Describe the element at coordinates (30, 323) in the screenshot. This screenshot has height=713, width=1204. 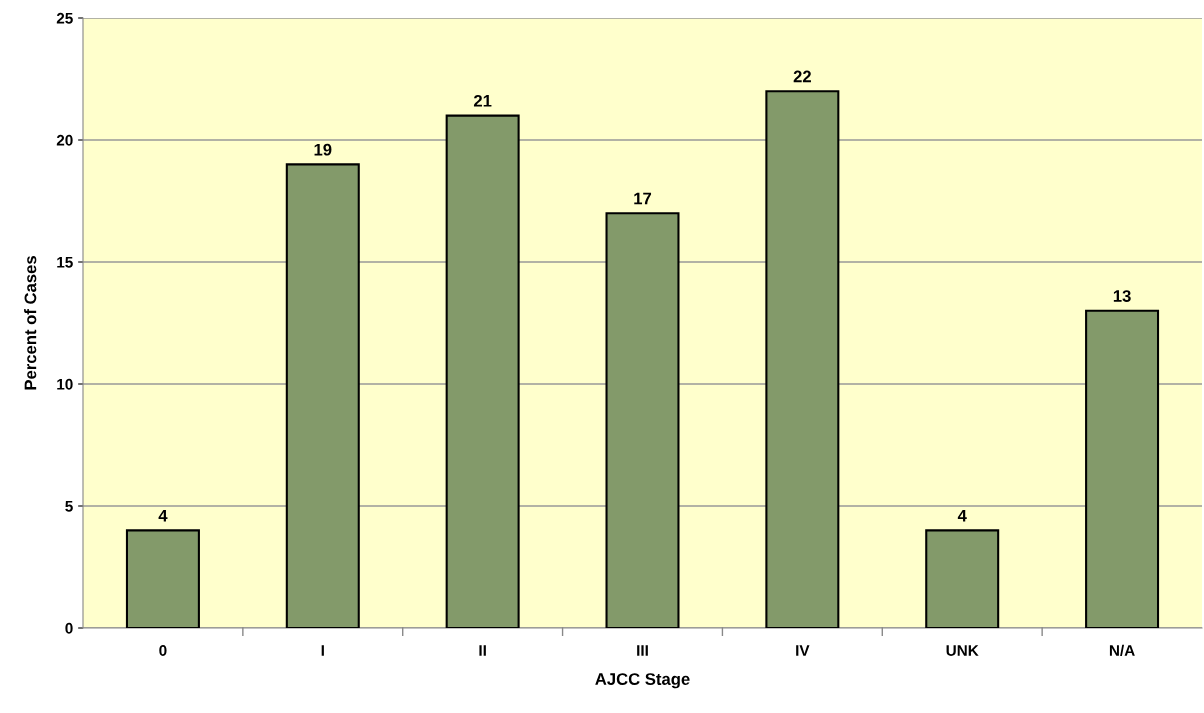
I see `y-axis-title: Percent of Cases` at that location.